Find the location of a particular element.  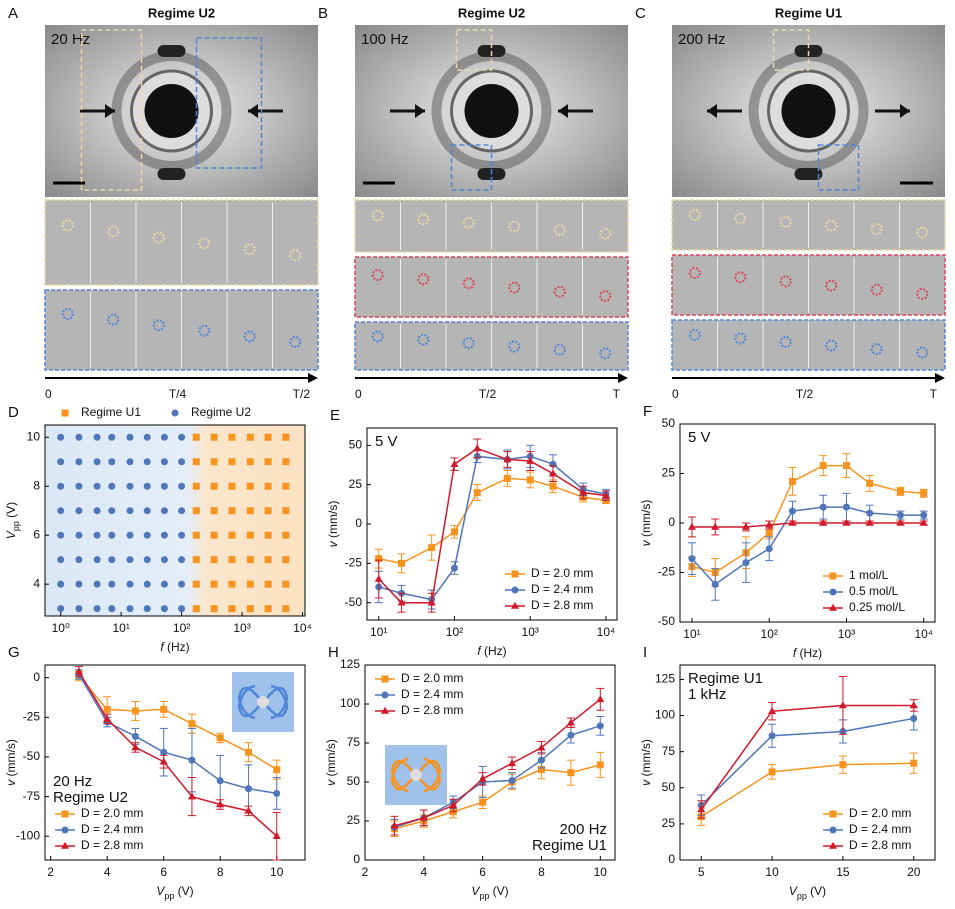

legend-label: D = 2.8 mm is located at coordinates (432, 710).